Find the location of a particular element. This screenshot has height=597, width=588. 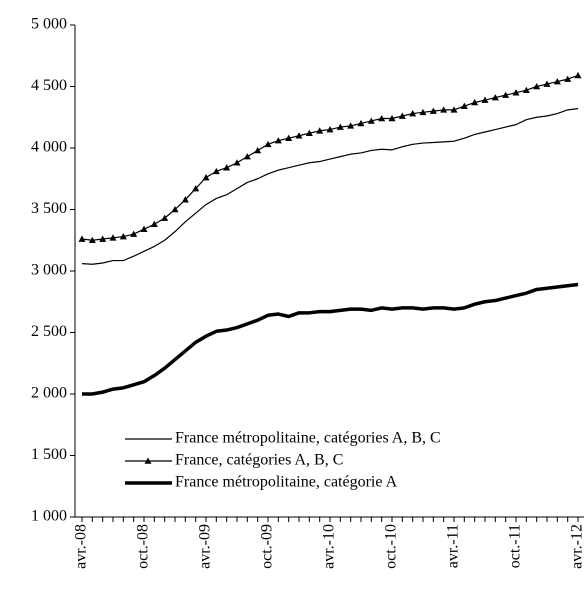

x-tick-label: oct.-09 is located at coordinates (267, 546).